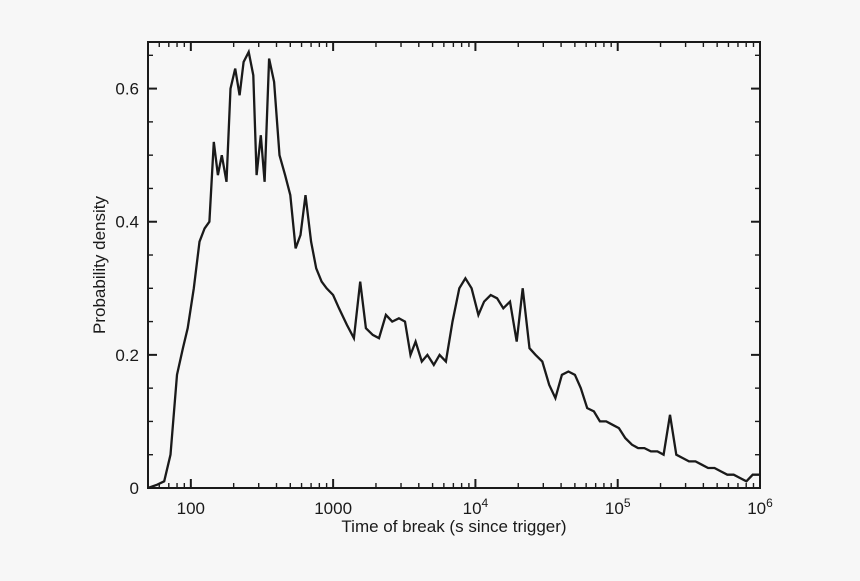 The image size is (860, 581). I want to click on y-tick-label: 0.4, so click(127, 222).